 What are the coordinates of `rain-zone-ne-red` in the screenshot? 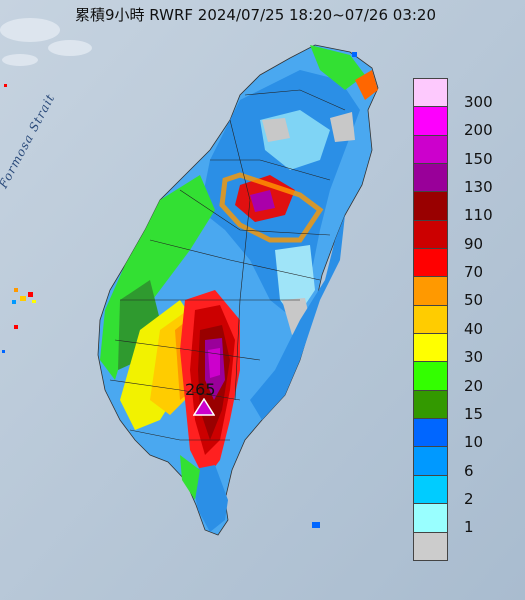 It's located at (366, 85).